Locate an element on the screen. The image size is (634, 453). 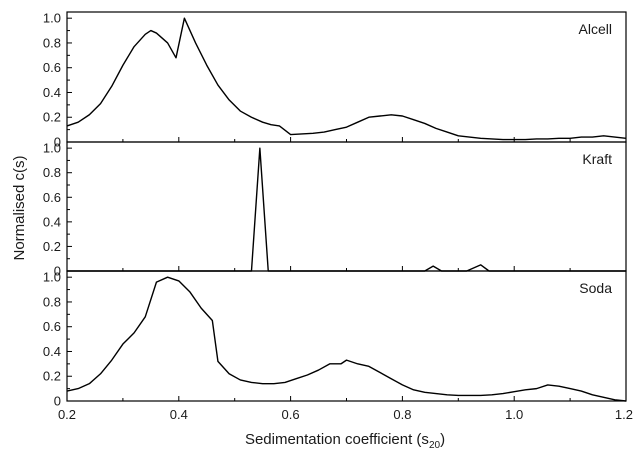
panel-label: Alcell is located at coordinates (595, 29).